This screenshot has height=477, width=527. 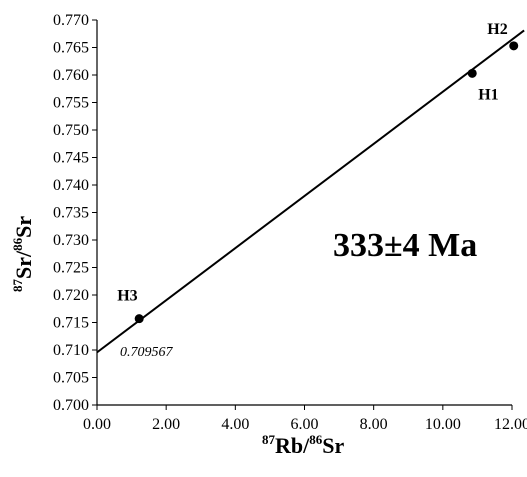 I want to click on y-tick-label: 0.755, so click(x=71, y=103).